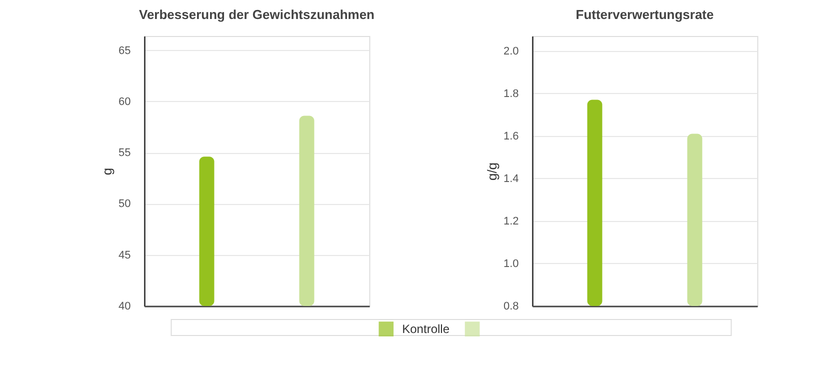  What do you see at coordinates (124, 204) in the screenshot?
I see `y-tick-label: 50` at bounding box center [124, 204].